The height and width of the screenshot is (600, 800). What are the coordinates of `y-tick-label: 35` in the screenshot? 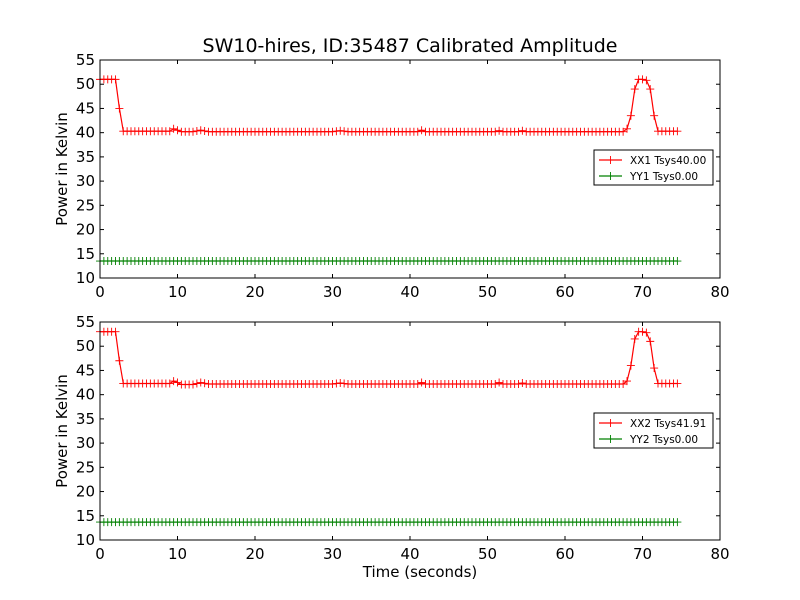 It's located at (85, 419).